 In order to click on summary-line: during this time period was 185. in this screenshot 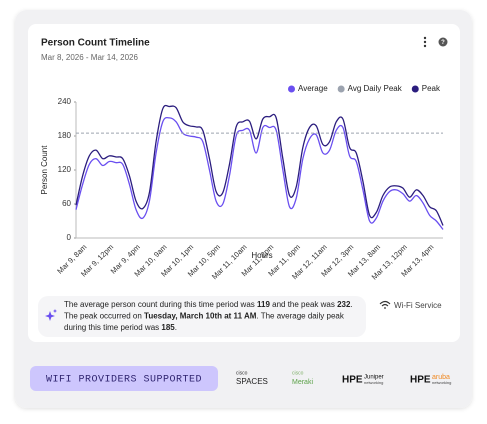, I will do `click(120, 327)`.